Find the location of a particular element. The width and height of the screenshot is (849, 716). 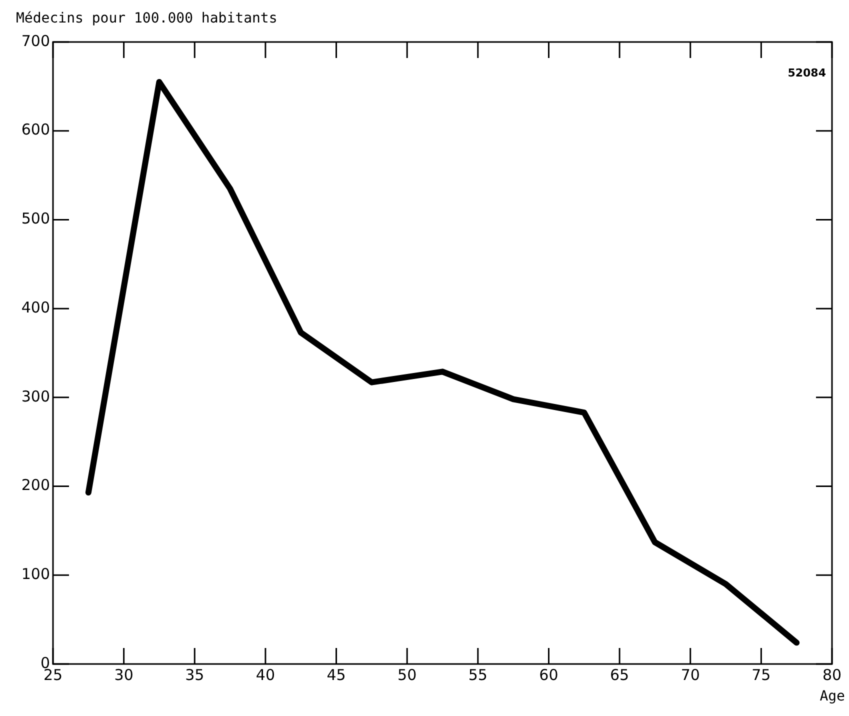

y-axis-title: Médecins pour 100.000 habitants is located at coordinates (147, 18).